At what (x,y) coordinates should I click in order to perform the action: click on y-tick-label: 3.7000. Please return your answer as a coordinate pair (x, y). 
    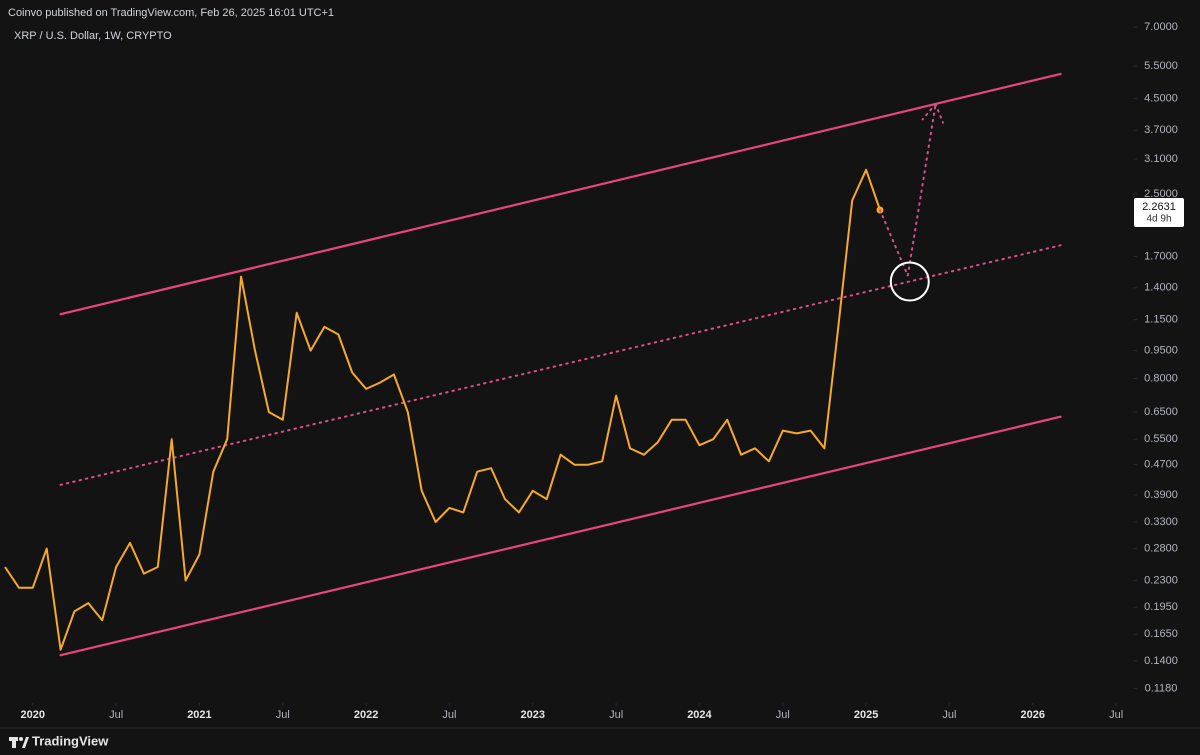
    Looking at the image, I should click on (1161, 130).